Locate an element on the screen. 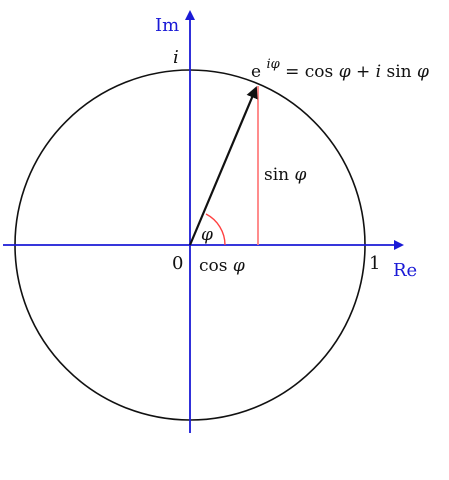 The width and height of the screenshot is (449, 480). euler-base: e is located at coordinates (256, 72).